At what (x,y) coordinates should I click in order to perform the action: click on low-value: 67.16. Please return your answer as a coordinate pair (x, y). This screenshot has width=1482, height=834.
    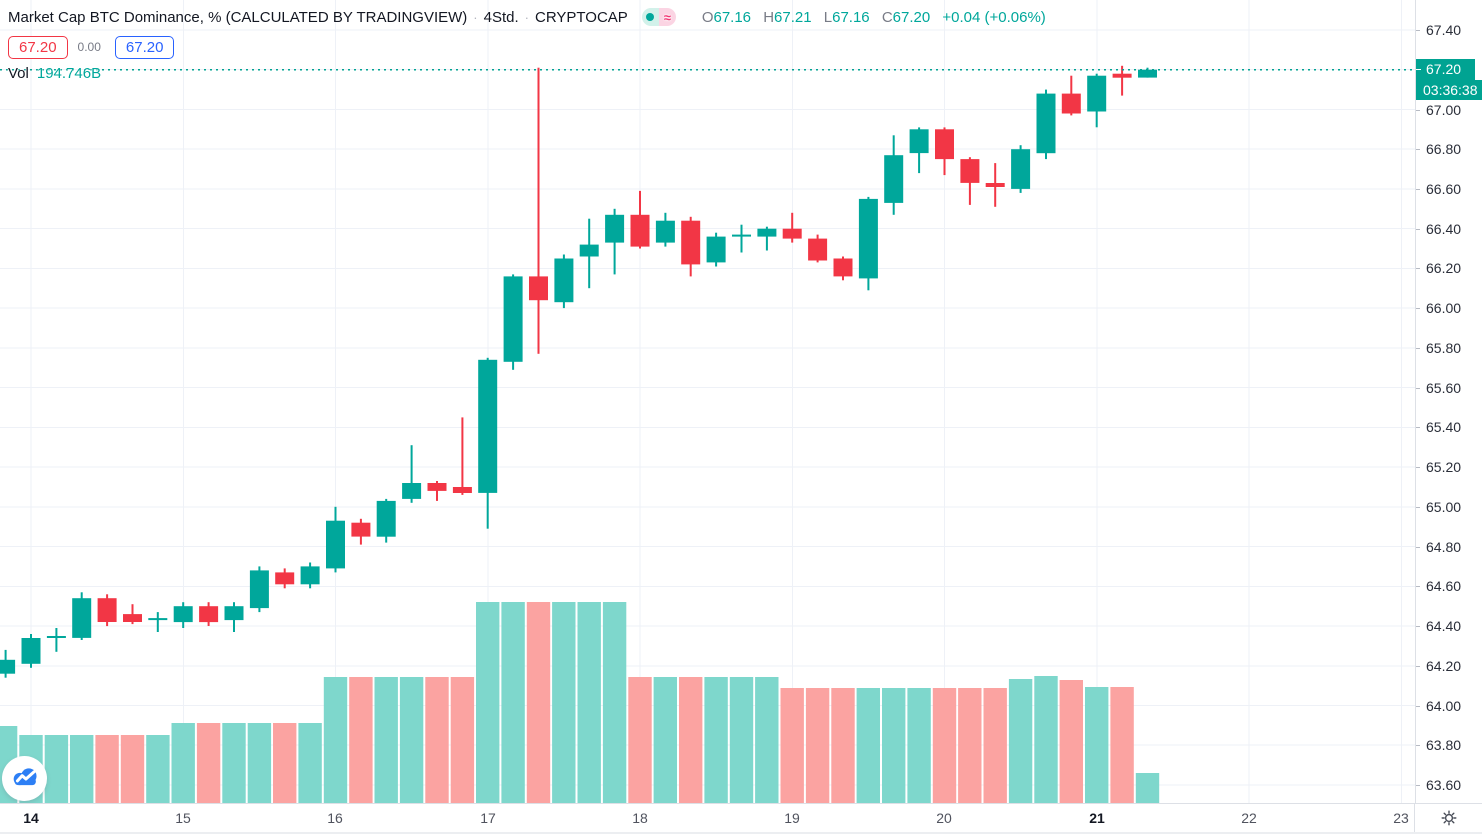
    Looking at the image, I should click on (851, 17).